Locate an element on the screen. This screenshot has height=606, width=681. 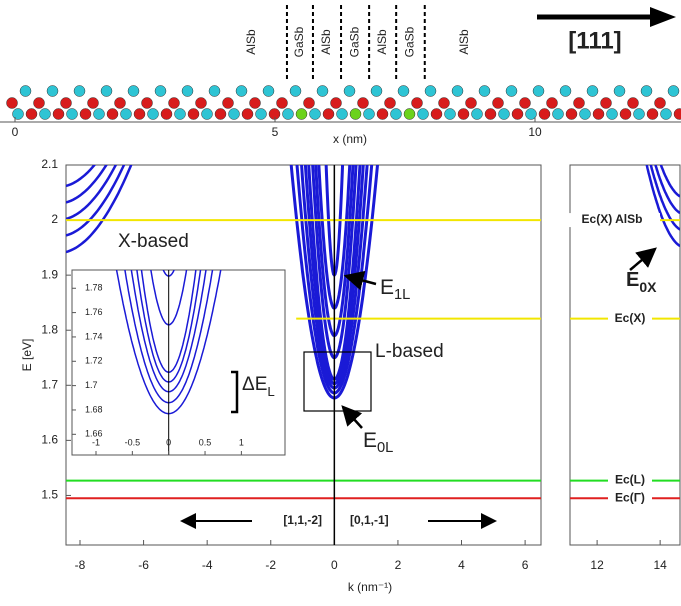
annotation: E1L is located at coordinates (395, 289).